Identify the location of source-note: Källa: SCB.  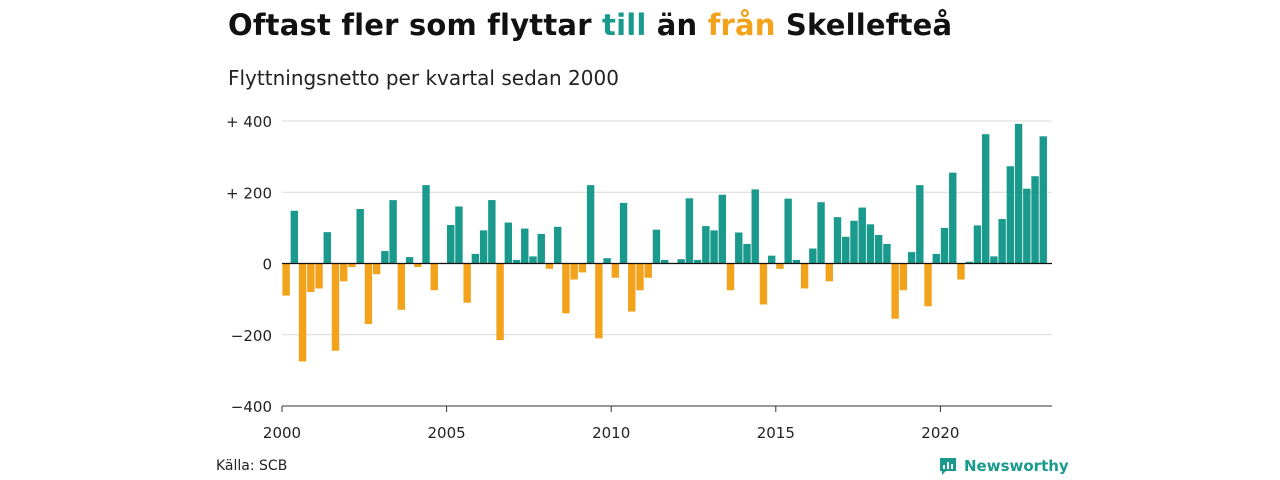
(252, 466).